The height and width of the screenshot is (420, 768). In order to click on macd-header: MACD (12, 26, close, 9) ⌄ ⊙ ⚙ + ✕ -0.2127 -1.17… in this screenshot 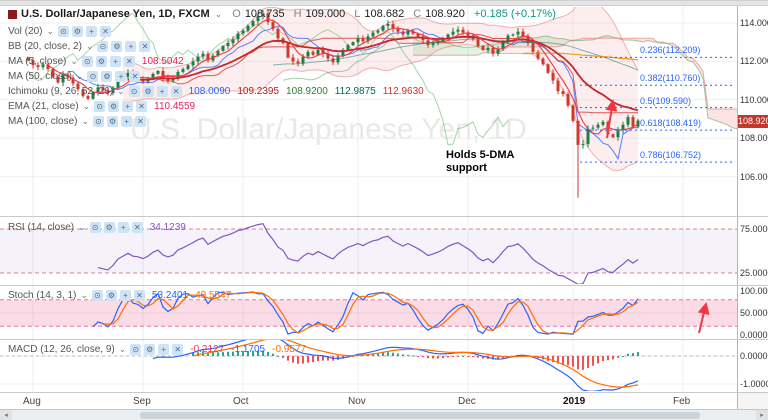, I will do `click(157, 349)`.